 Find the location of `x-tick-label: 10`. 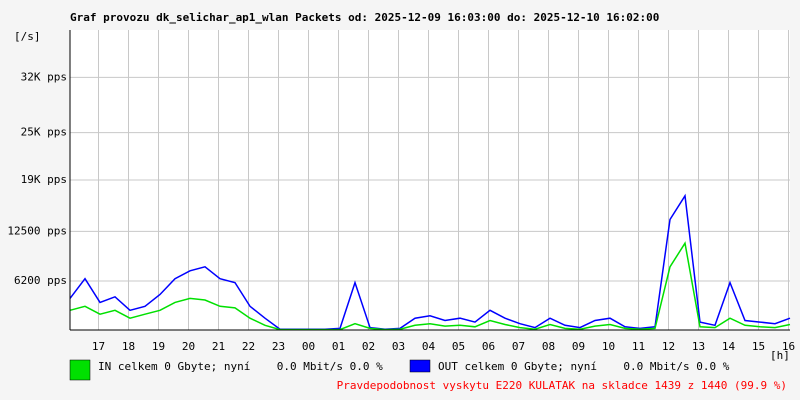

x-tick-label: 10 is located at coordinates (608, 346).